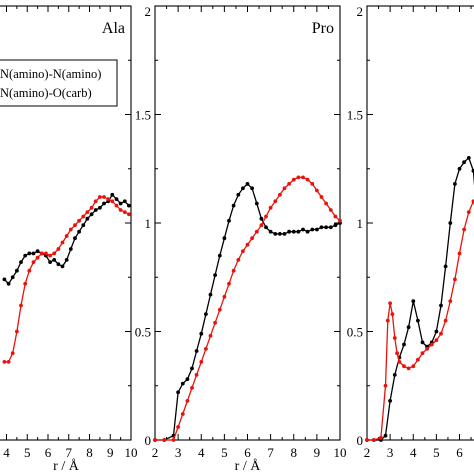 This screenshot has width=474, height=474. I want to click on series-line-n-n, so click(420, 298).